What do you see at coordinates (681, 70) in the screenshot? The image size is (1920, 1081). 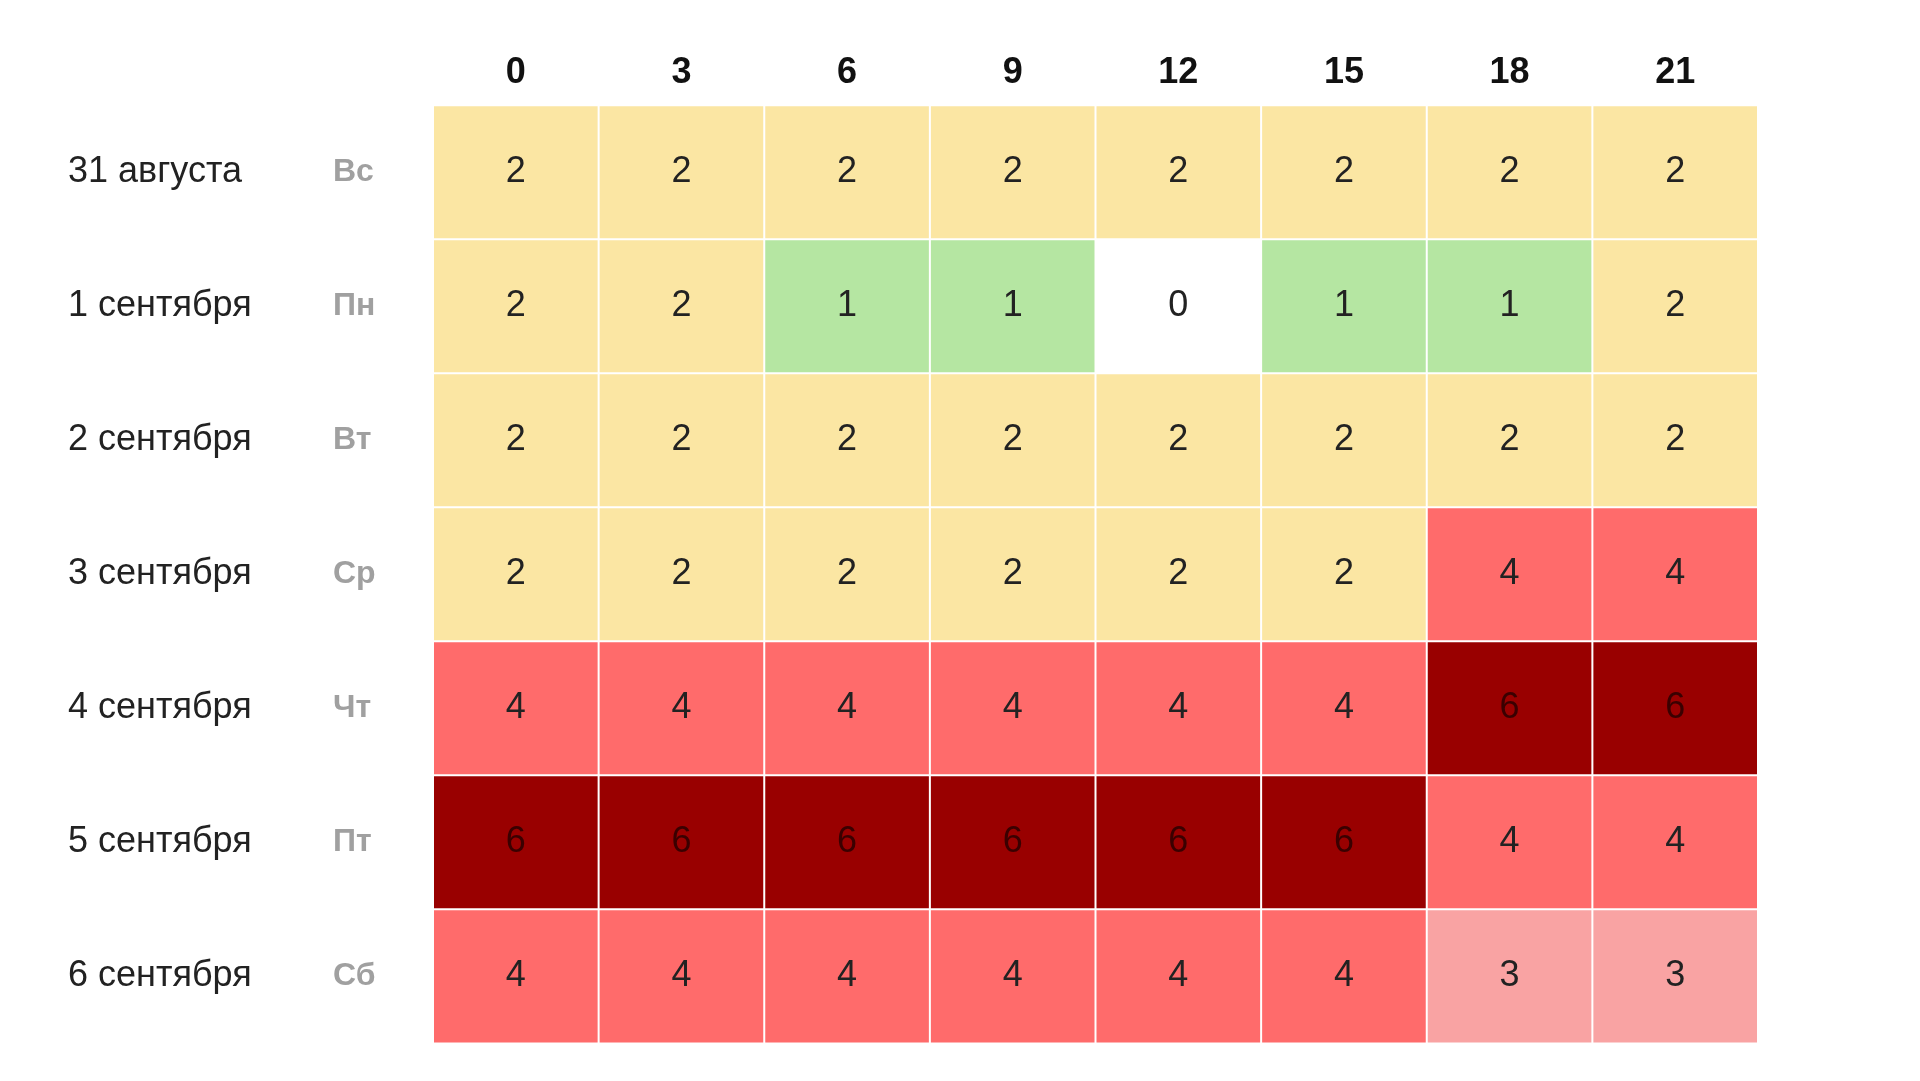 I see `x-tick-label: 3` at bounding box center [681, 70].